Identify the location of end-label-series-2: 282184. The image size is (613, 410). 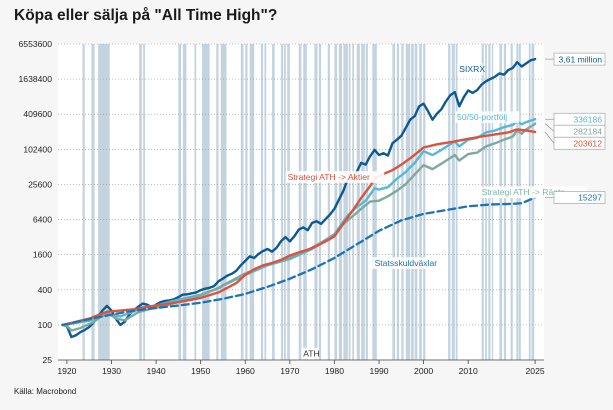
(587, 131).